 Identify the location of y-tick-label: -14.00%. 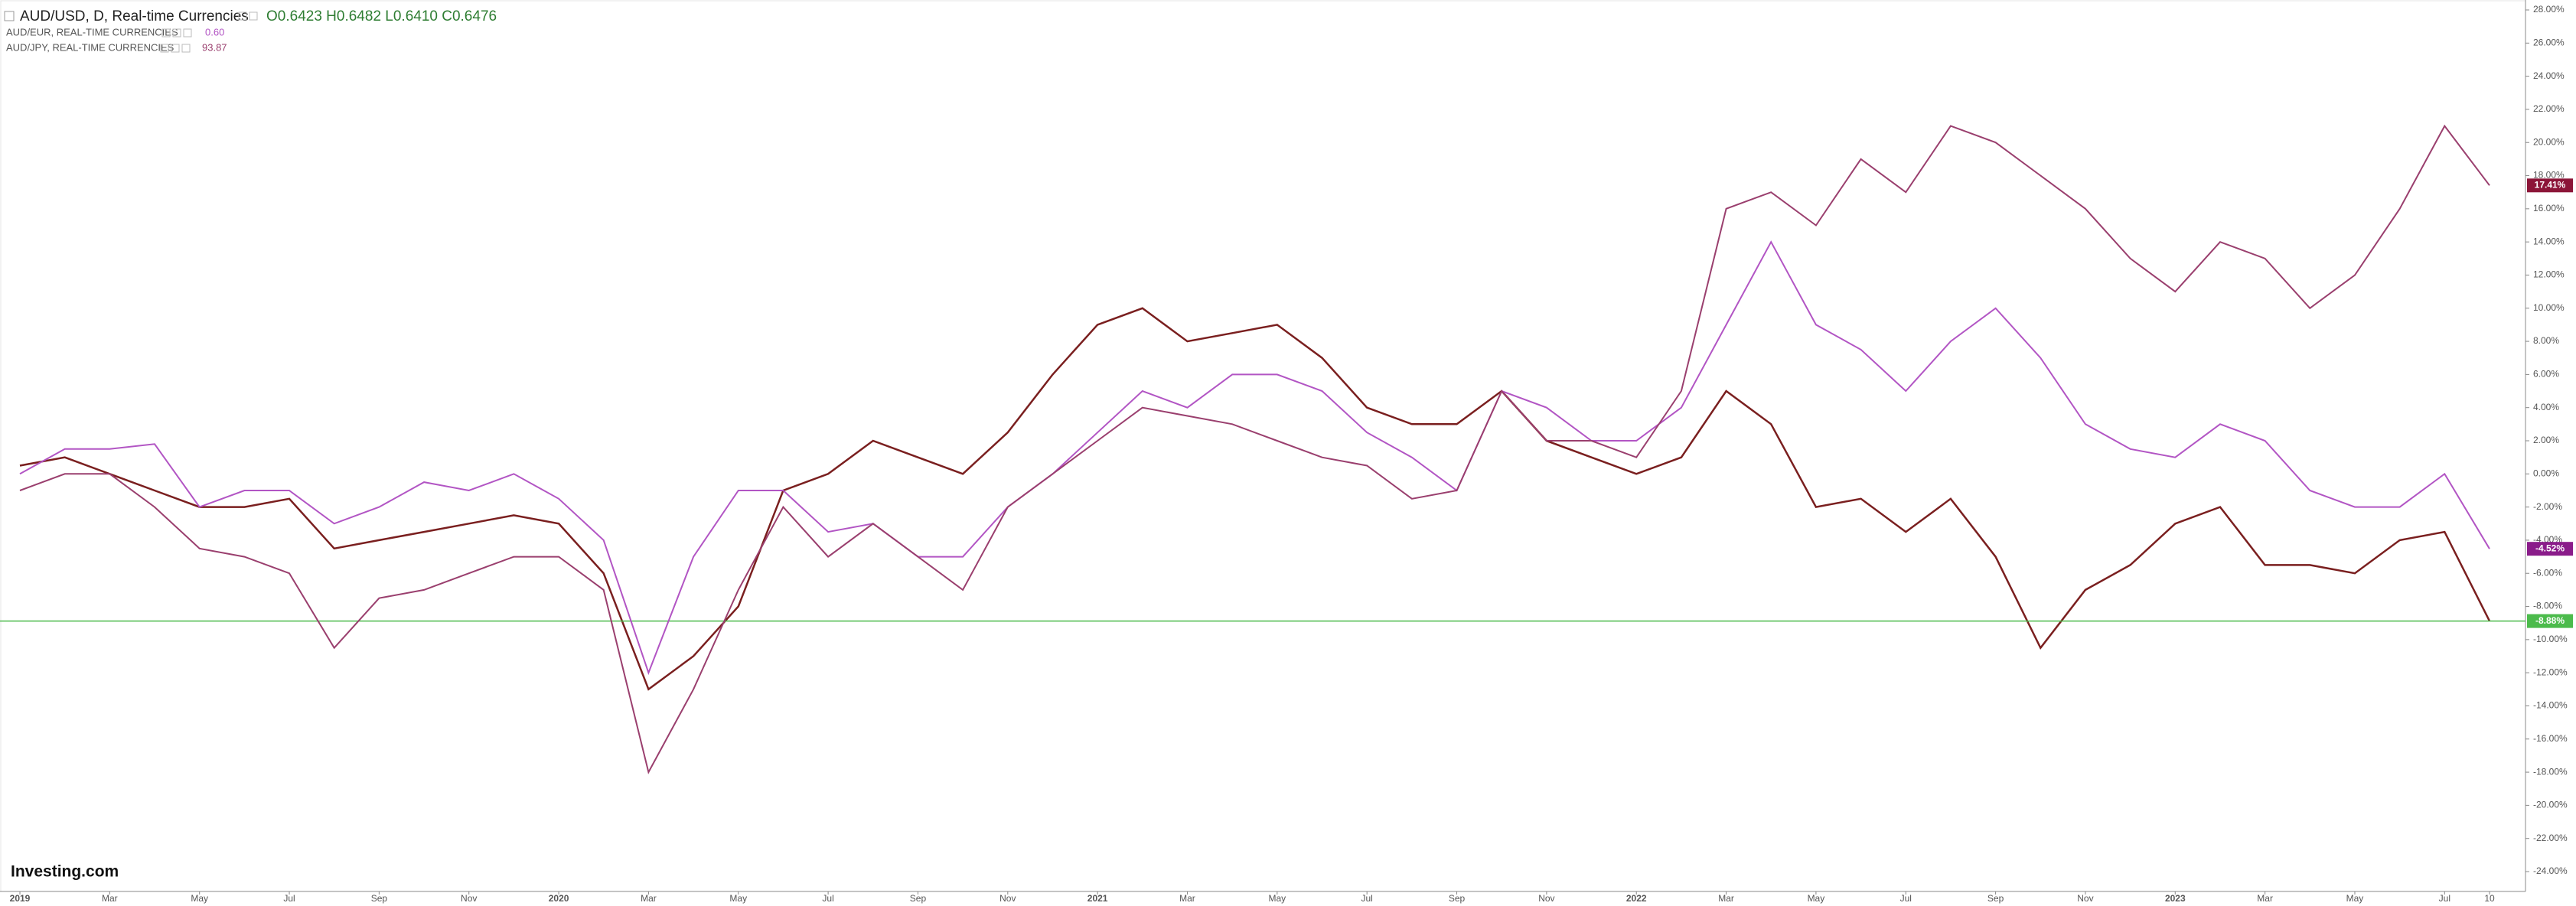
(2550, 705).